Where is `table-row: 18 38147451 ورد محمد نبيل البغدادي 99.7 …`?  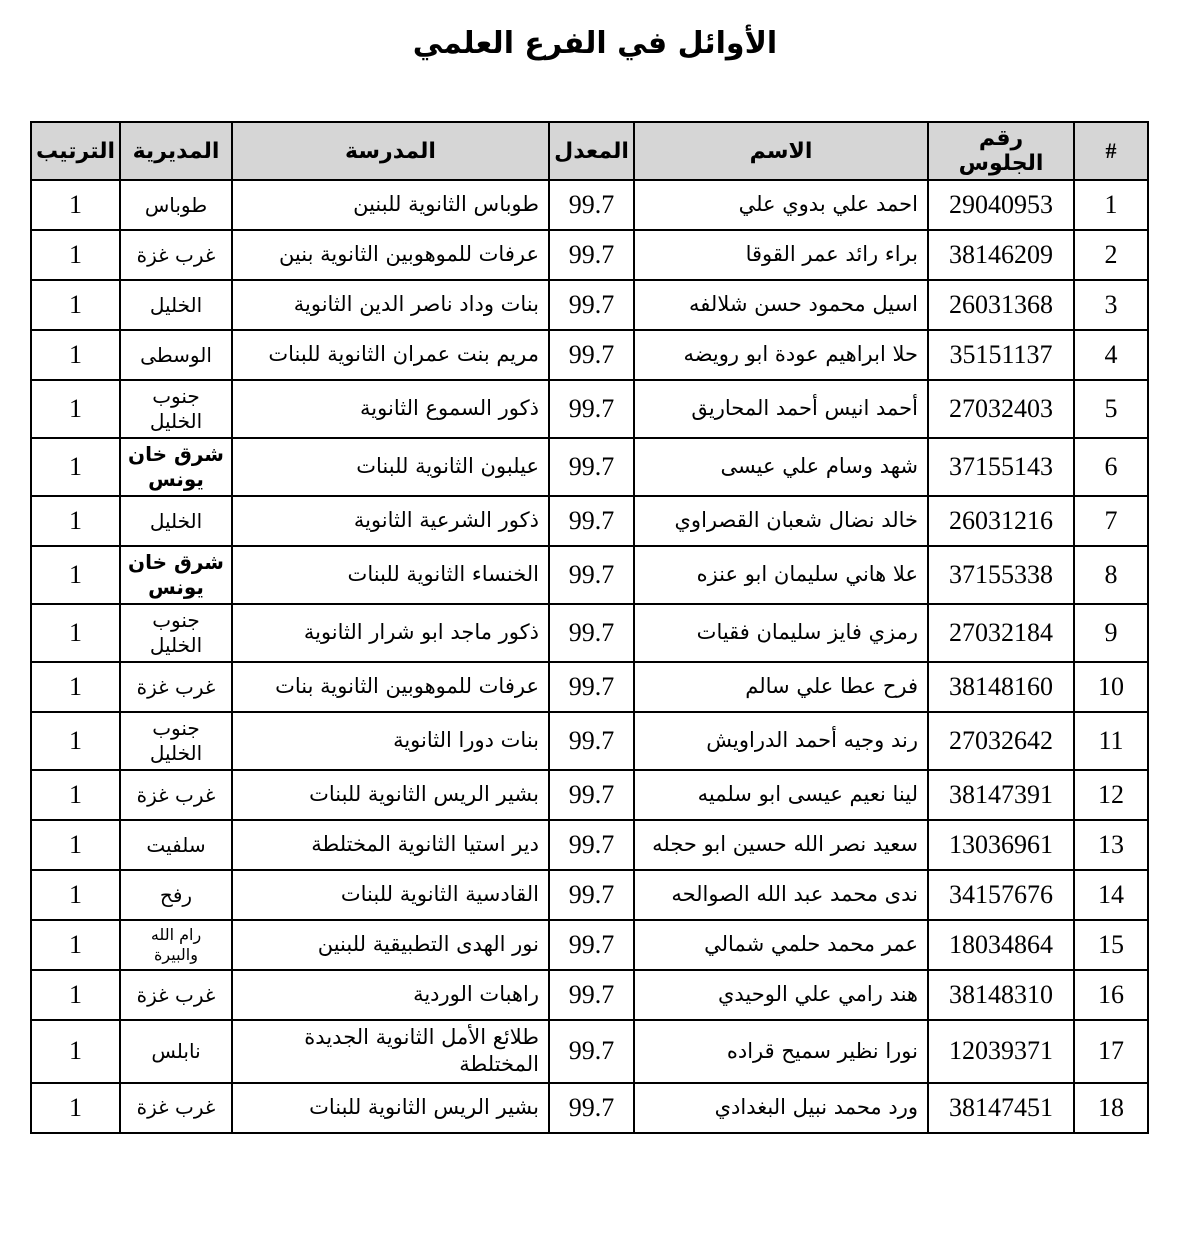
table-row: 18 38147451 ورد محمد نبيل البغدادي 99.7 … is located at coordinates (589, 1107).